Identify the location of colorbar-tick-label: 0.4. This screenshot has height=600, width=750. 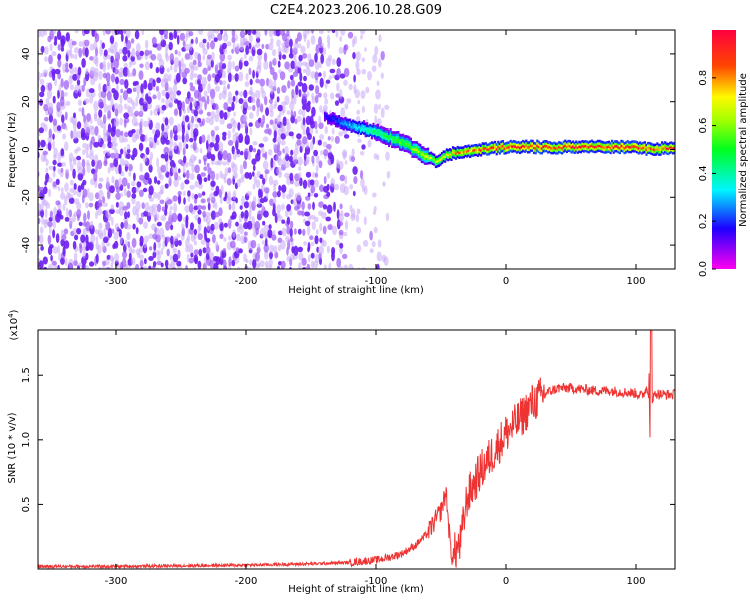
(703, 173).